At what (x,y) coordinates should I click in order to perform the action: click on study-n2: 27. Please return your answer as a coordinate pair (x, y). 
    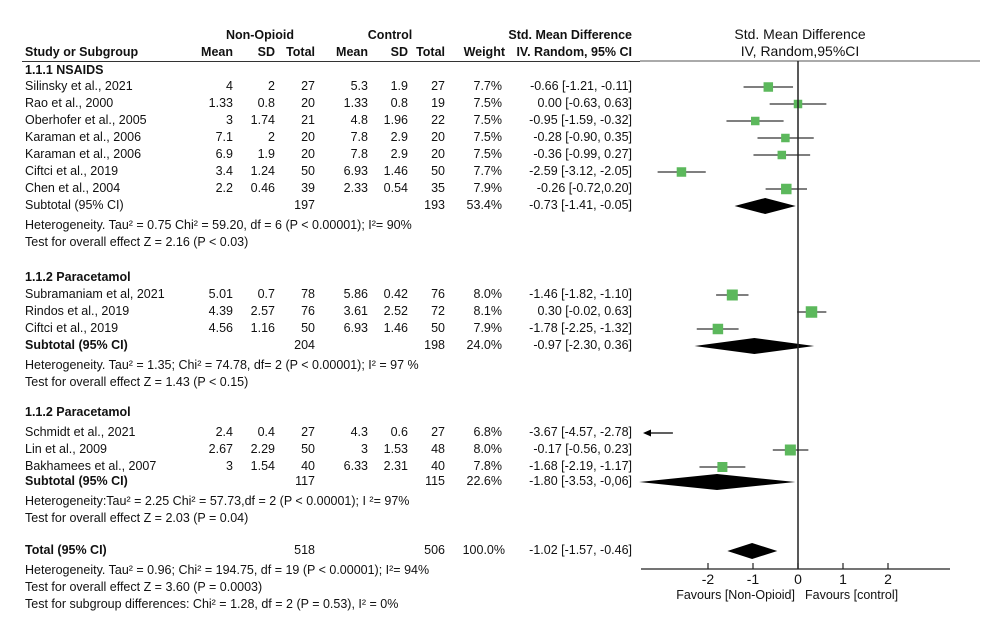
    Looking at the image, I should click on (438, 86).